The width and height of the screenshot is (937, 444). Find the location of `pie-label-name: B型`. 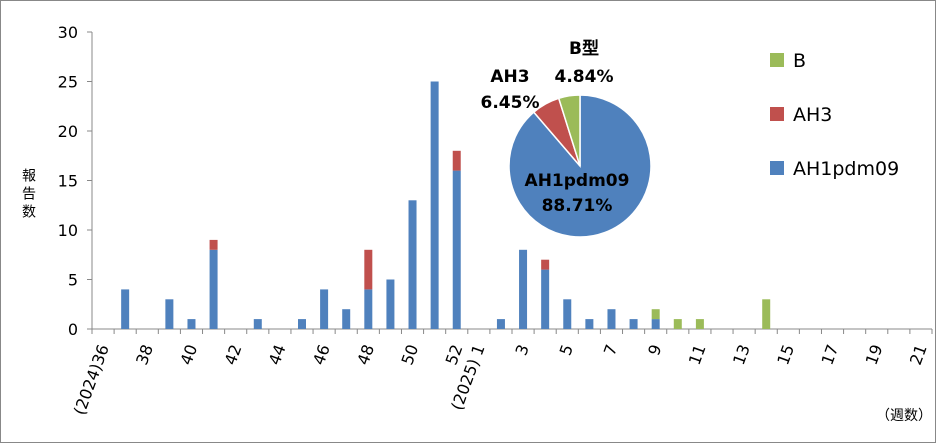

pie-label-name: B型 is located at coordinates (584, 48).